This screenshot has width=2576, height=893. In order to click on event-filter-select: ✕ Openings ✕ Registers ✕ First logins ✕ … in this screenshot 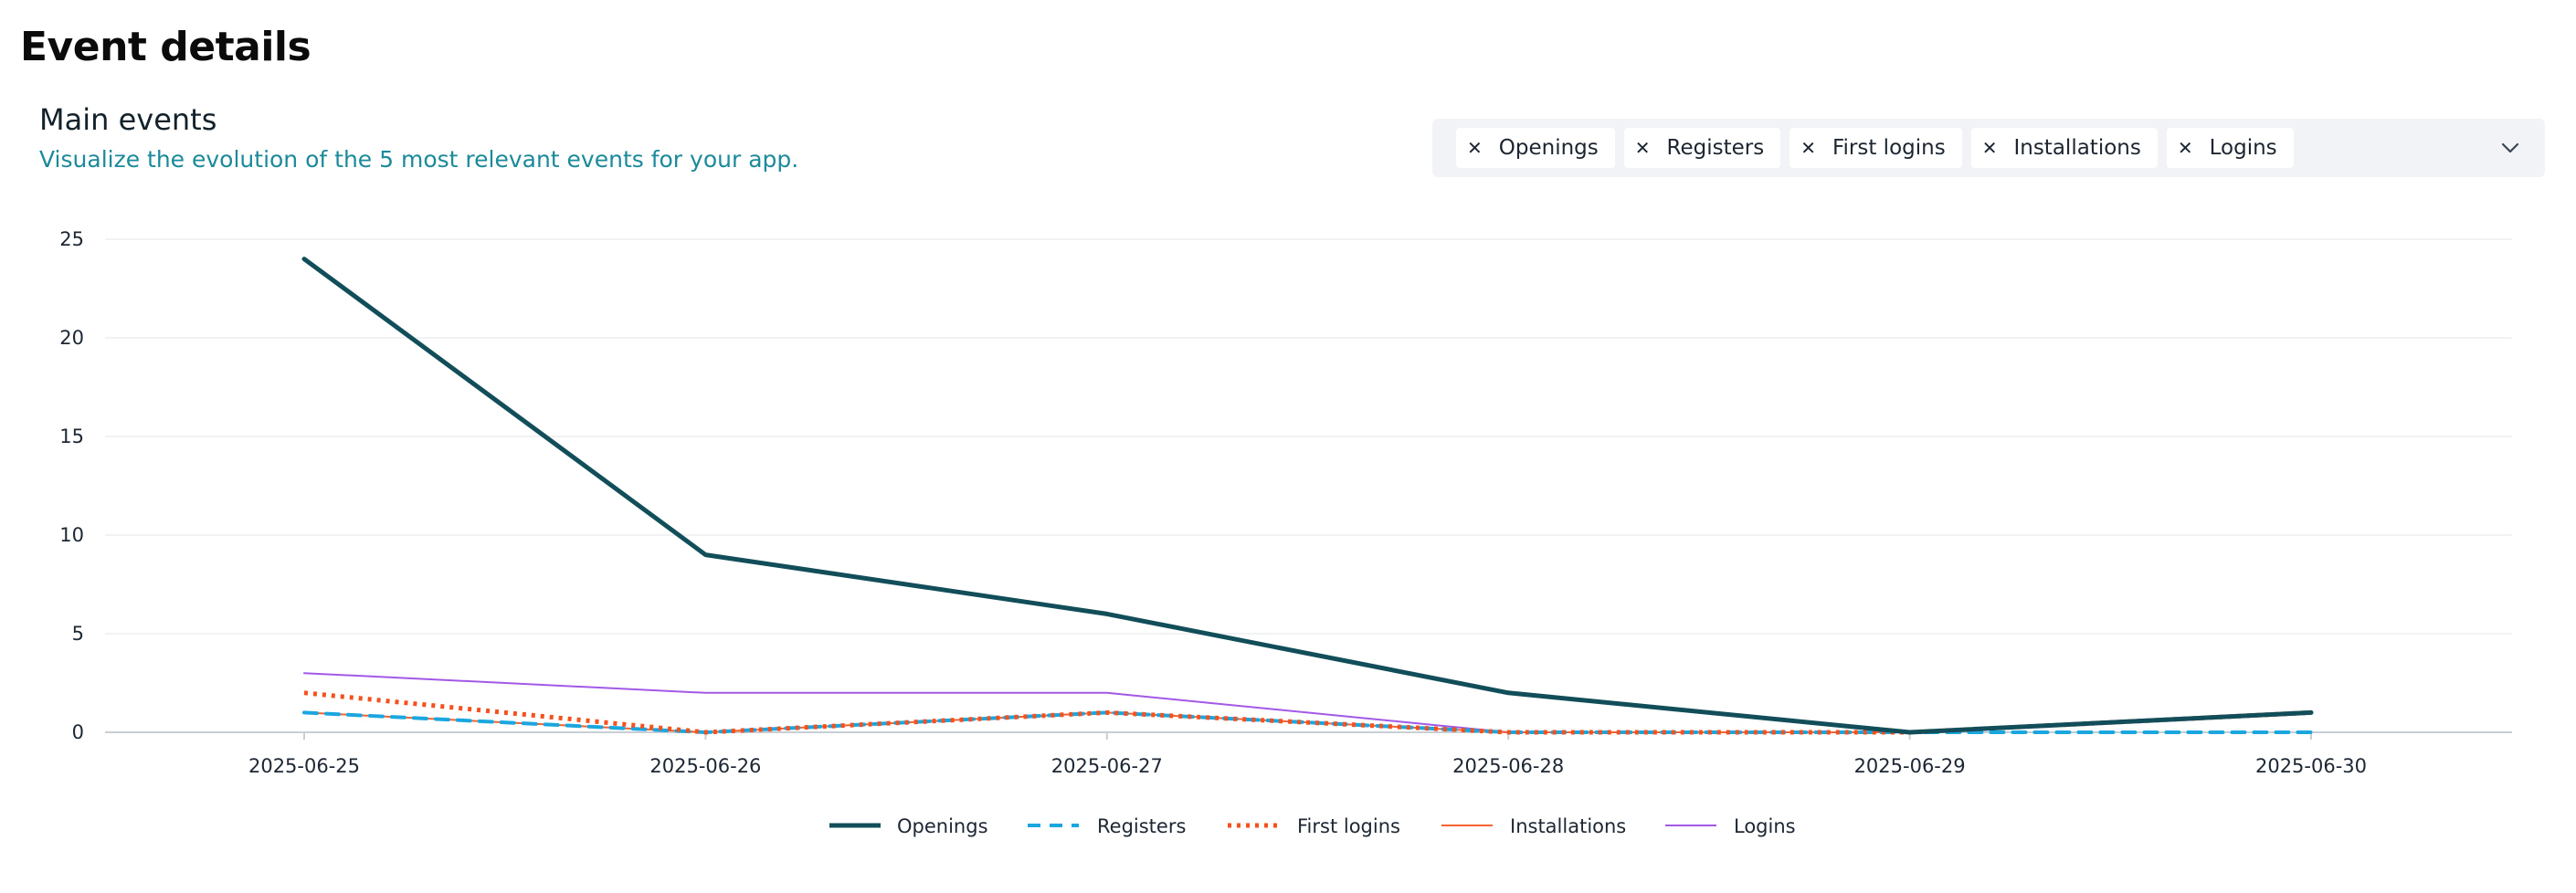, I will do `click(1988, 148)`.